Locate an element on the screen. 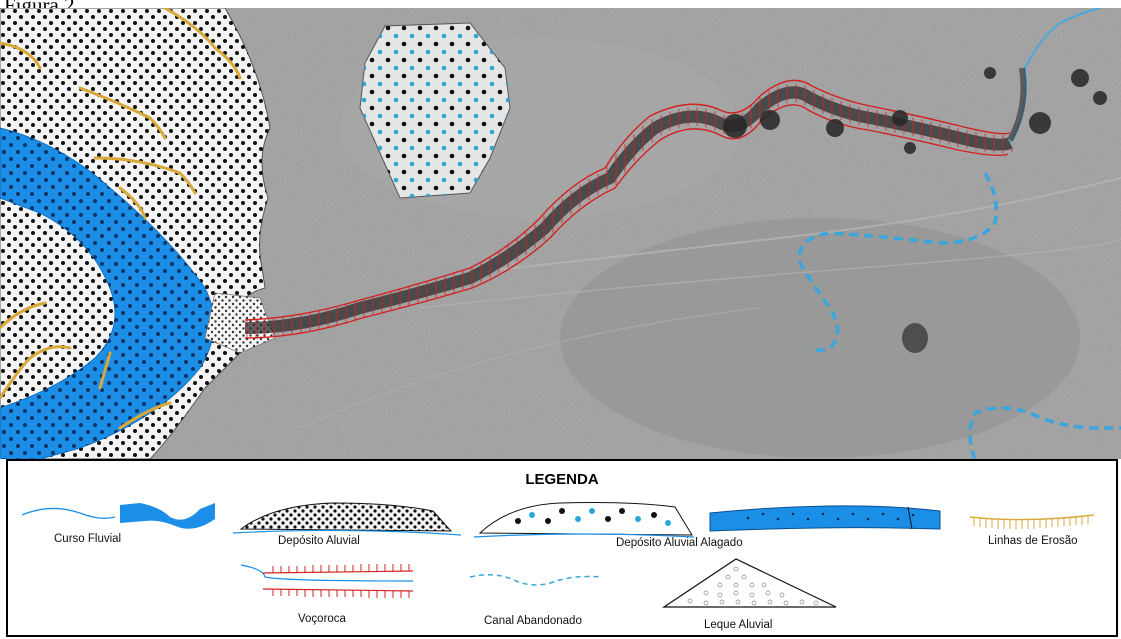  legend-label-deposito-aluvial: Depósito Aluvial is located at coordinates (319, 541).